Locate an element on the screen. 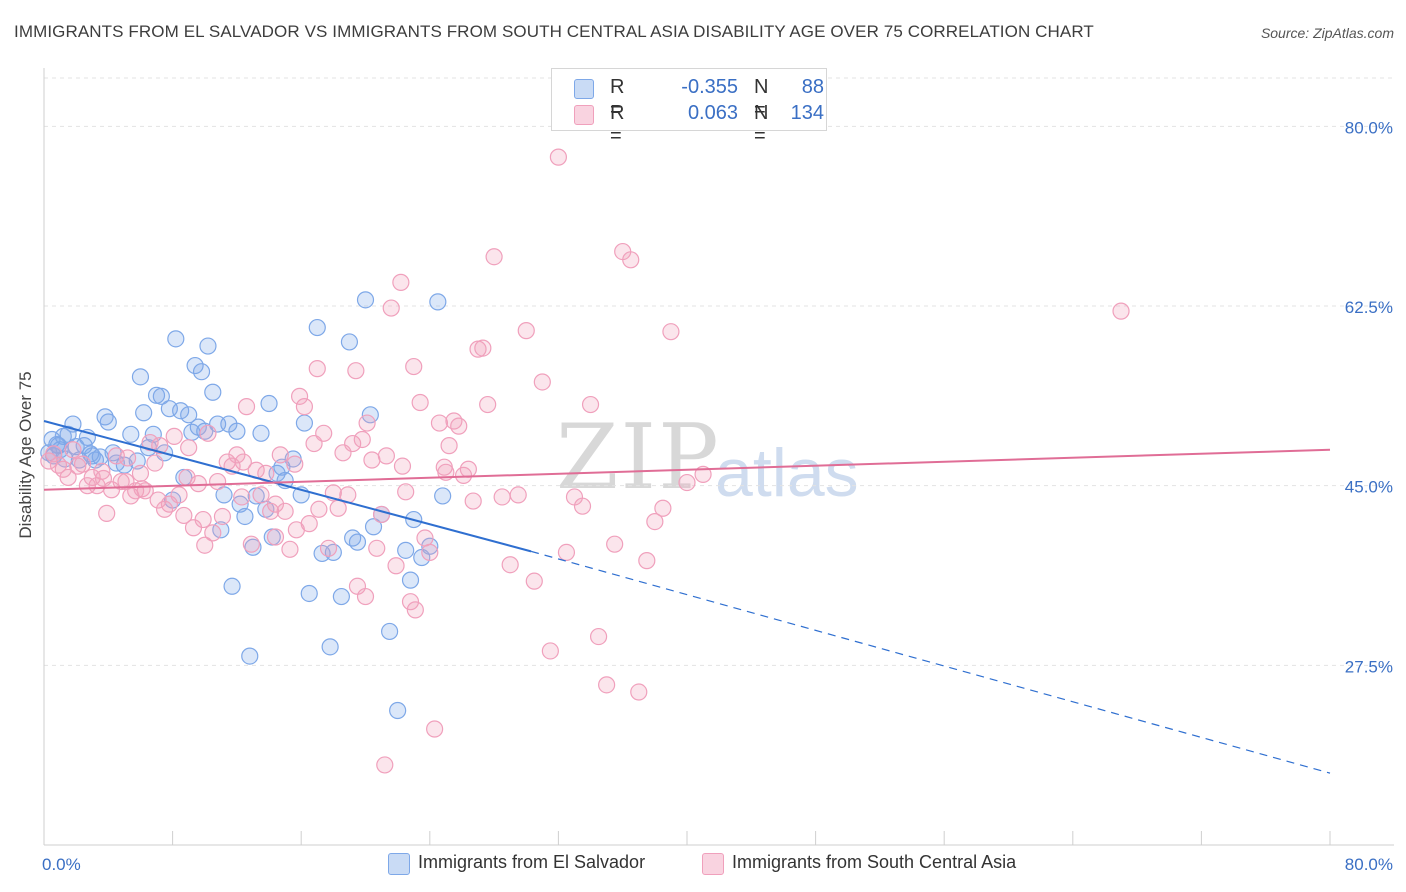  watermark-zip: ZIP is located at coordinates (638, 457).